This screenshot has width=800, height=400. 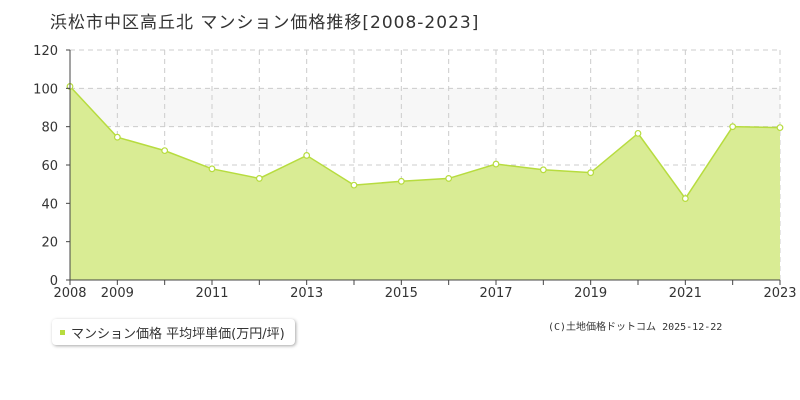 I want to click on chart-title: 浜松市中区高丘北 マンション価格推移[2008-2023], so click(x=265, y=23).